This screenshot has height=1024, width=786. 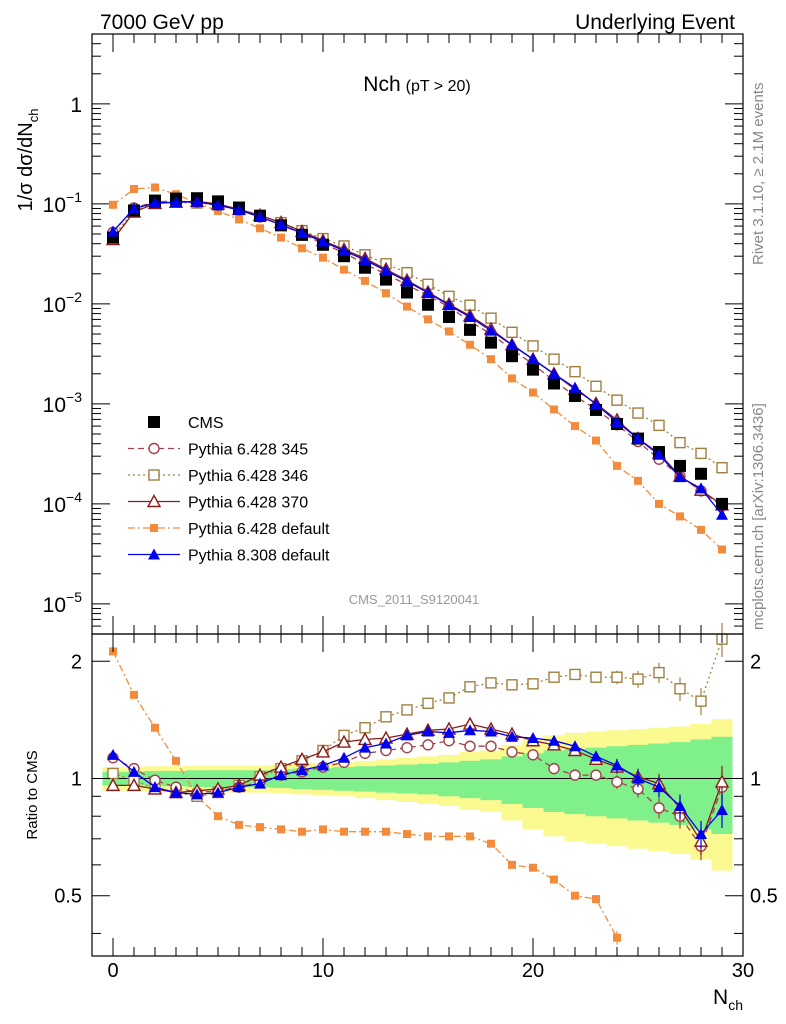 What do you see at coordinates (28, 160) in the screenshot?
I see `y-axis-label: 1/σ dσ/dNch` at bounding box center [28, 160].